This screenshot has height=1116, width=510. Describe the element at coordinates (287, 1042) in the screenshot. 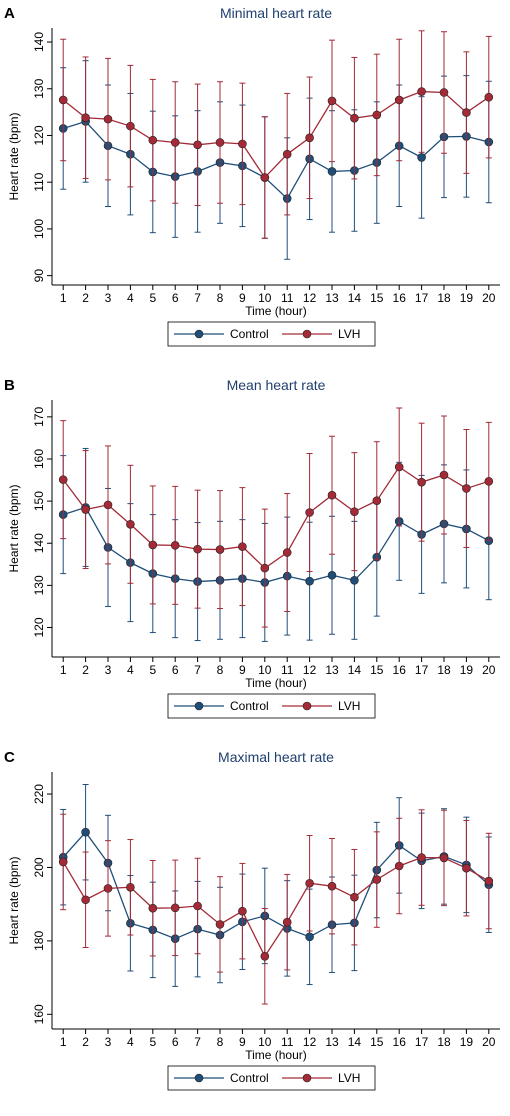

I see `x-tick-label: 11` at that location.